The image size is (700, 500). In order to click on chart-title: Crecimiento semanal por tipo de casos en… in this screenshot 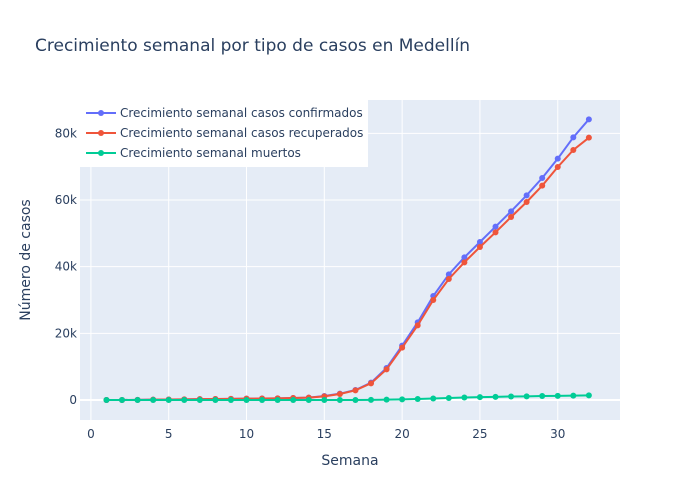, I will do `click(252, 46)`.